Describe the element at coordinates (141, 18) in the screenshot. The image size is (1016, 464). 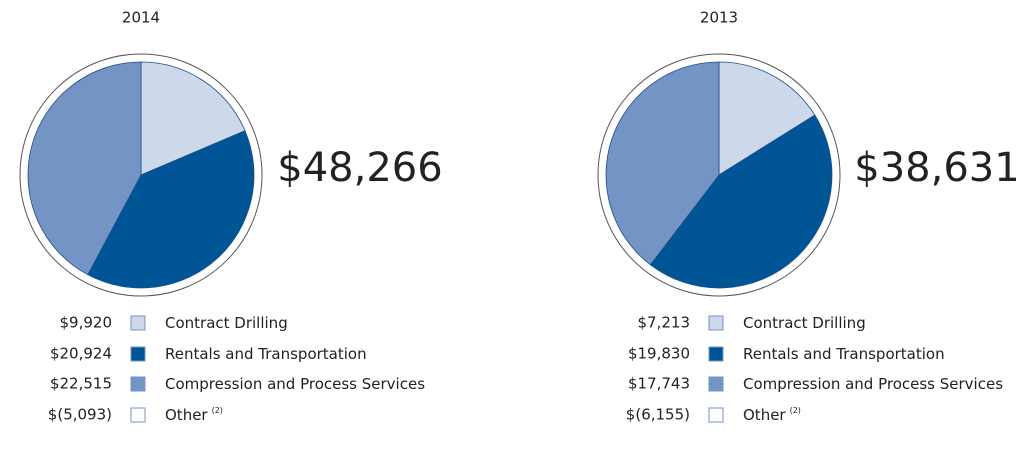
I see `chart-title: 2014` at that location.